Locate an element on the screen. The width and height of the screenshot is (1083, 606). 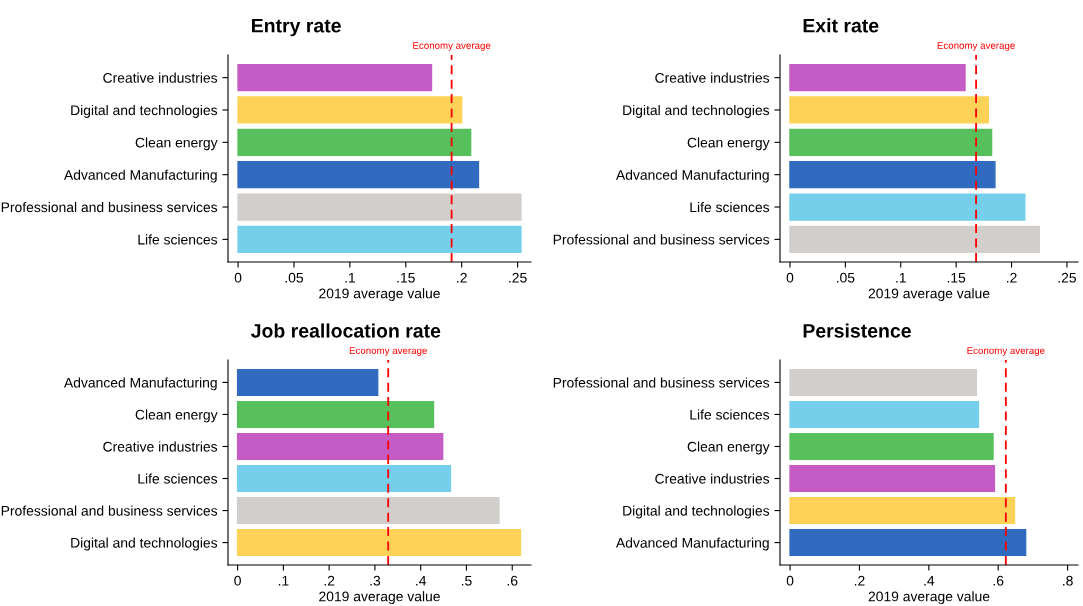
x-tick-label: .5 is located at coordinates (466, 580).